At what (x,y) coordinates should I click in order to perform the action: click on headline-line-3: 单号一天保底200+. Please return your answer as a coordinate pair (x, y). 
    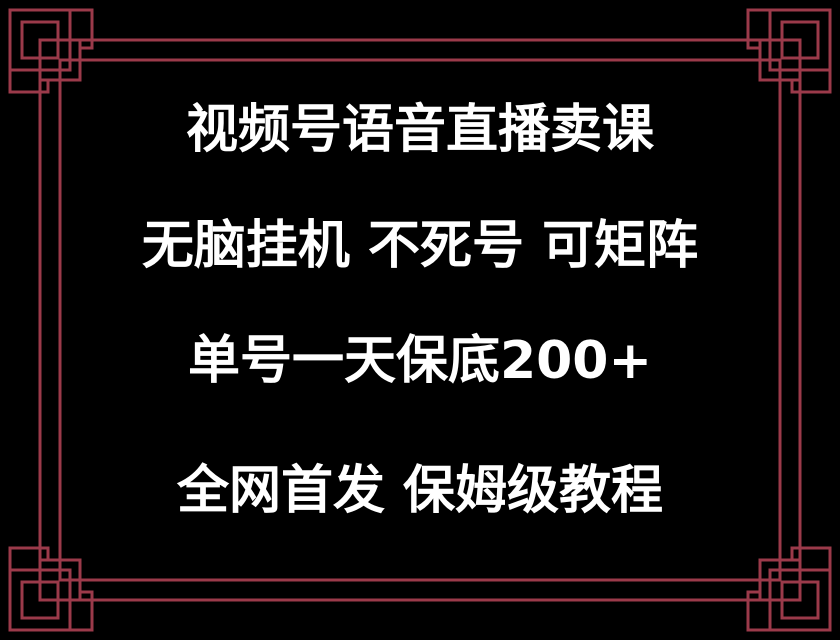
    Looking at the image, I should click on (420, 361).